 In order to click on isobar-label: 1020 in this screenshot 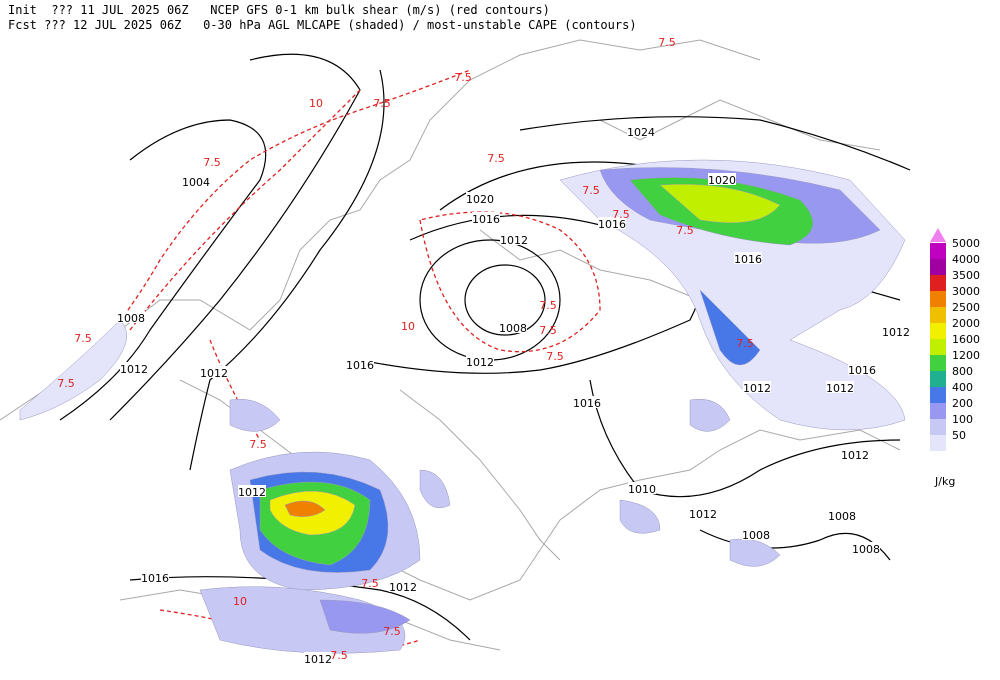, I will do `click(480, 199)`.